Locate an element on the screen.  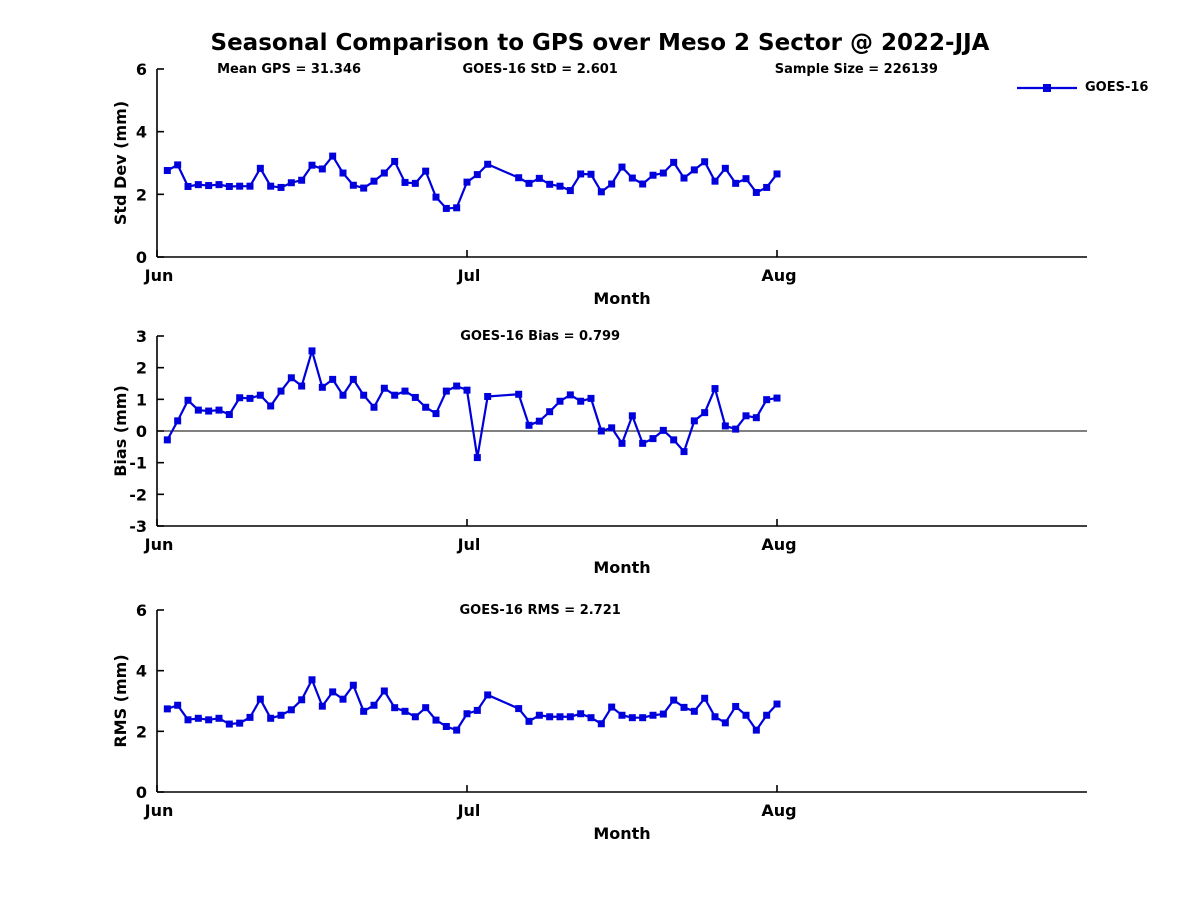
y-tick-label: 4 is located at coordinates (141, 671).